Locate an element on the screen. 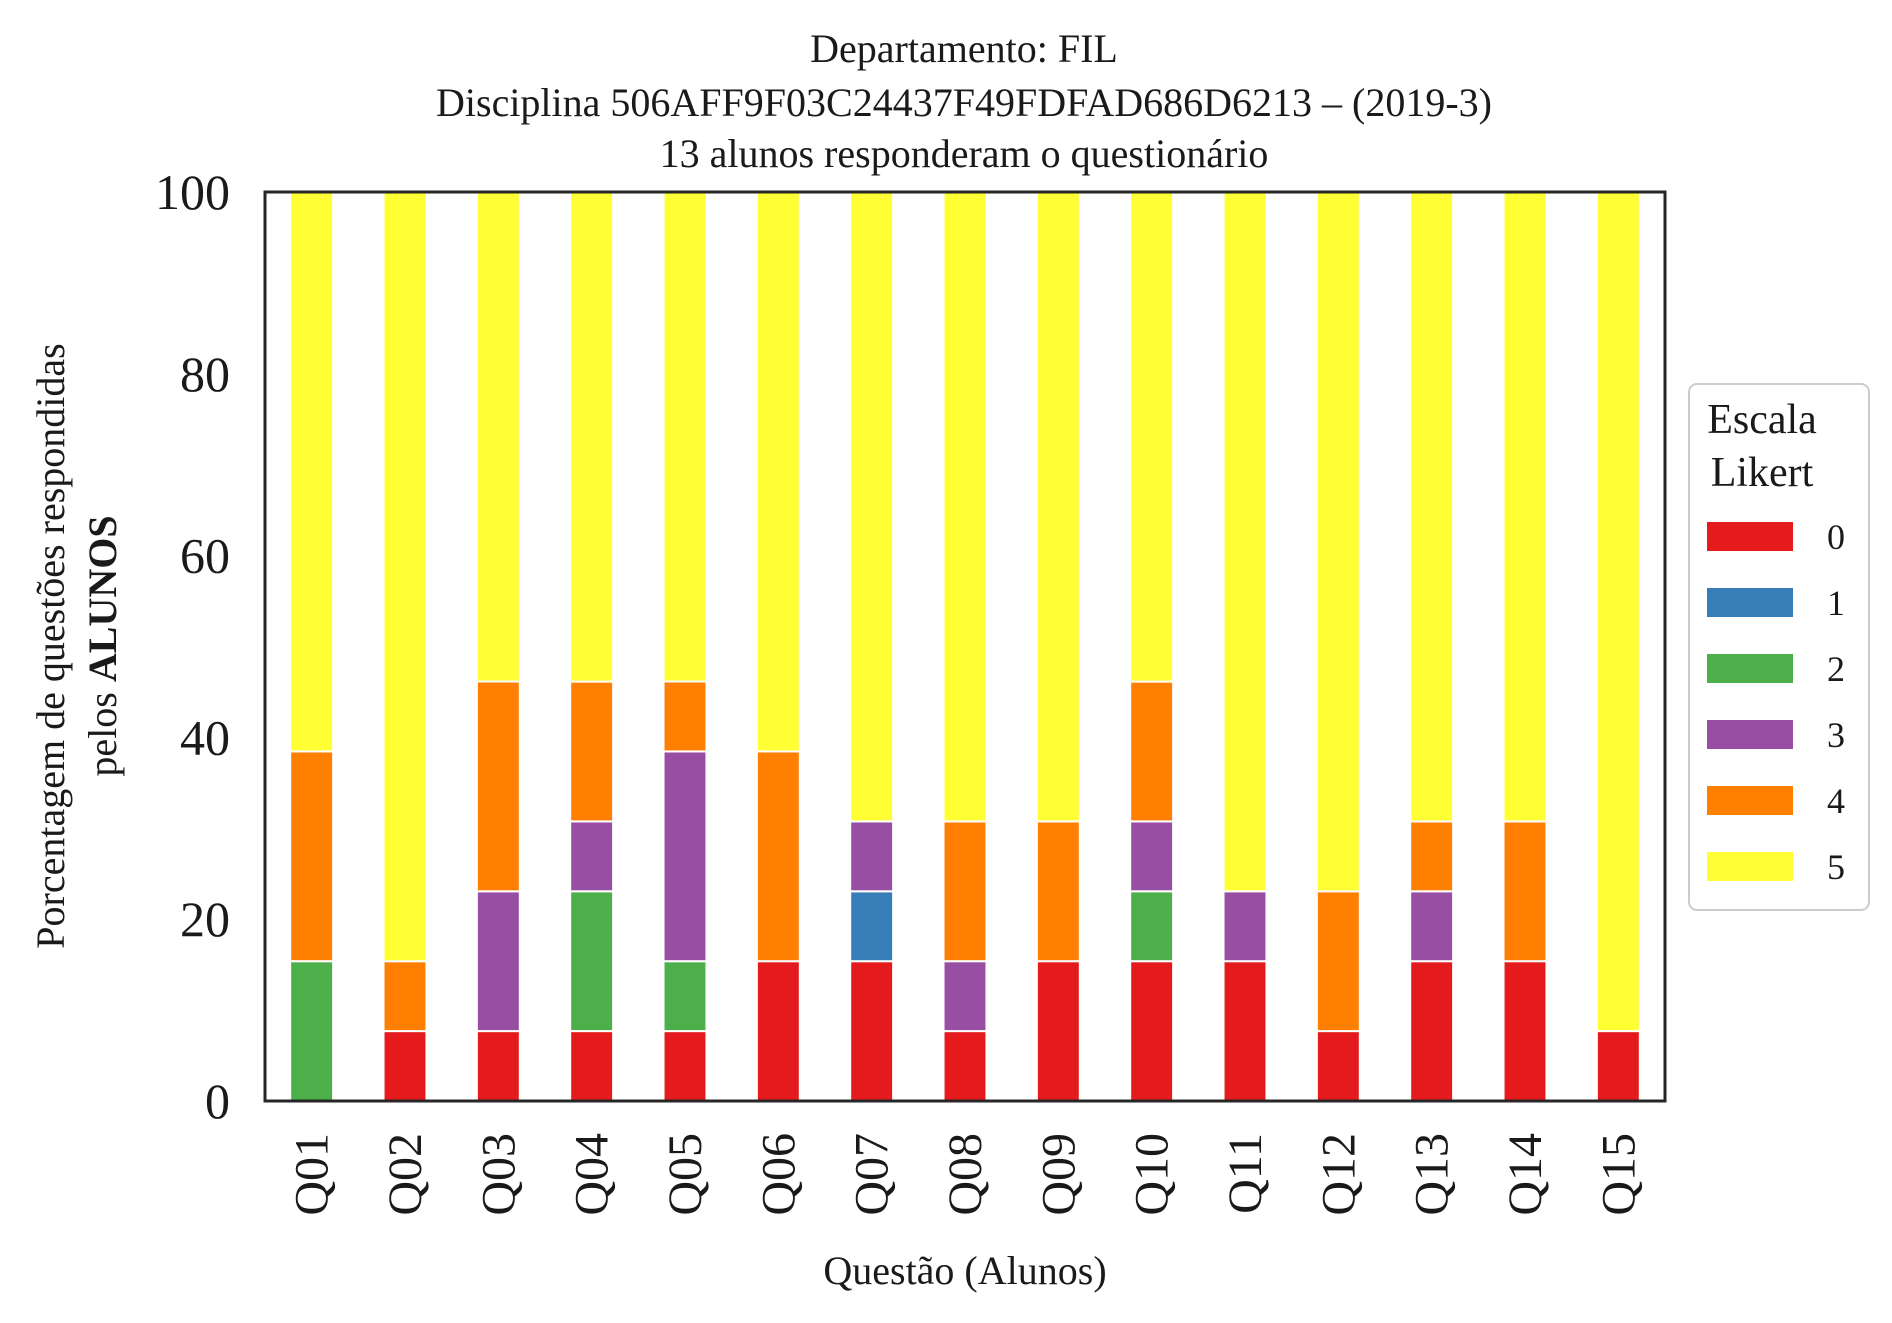 The image size is (1892, 1323). legend-label-3: 3 is located at coordinates (1836, 735).